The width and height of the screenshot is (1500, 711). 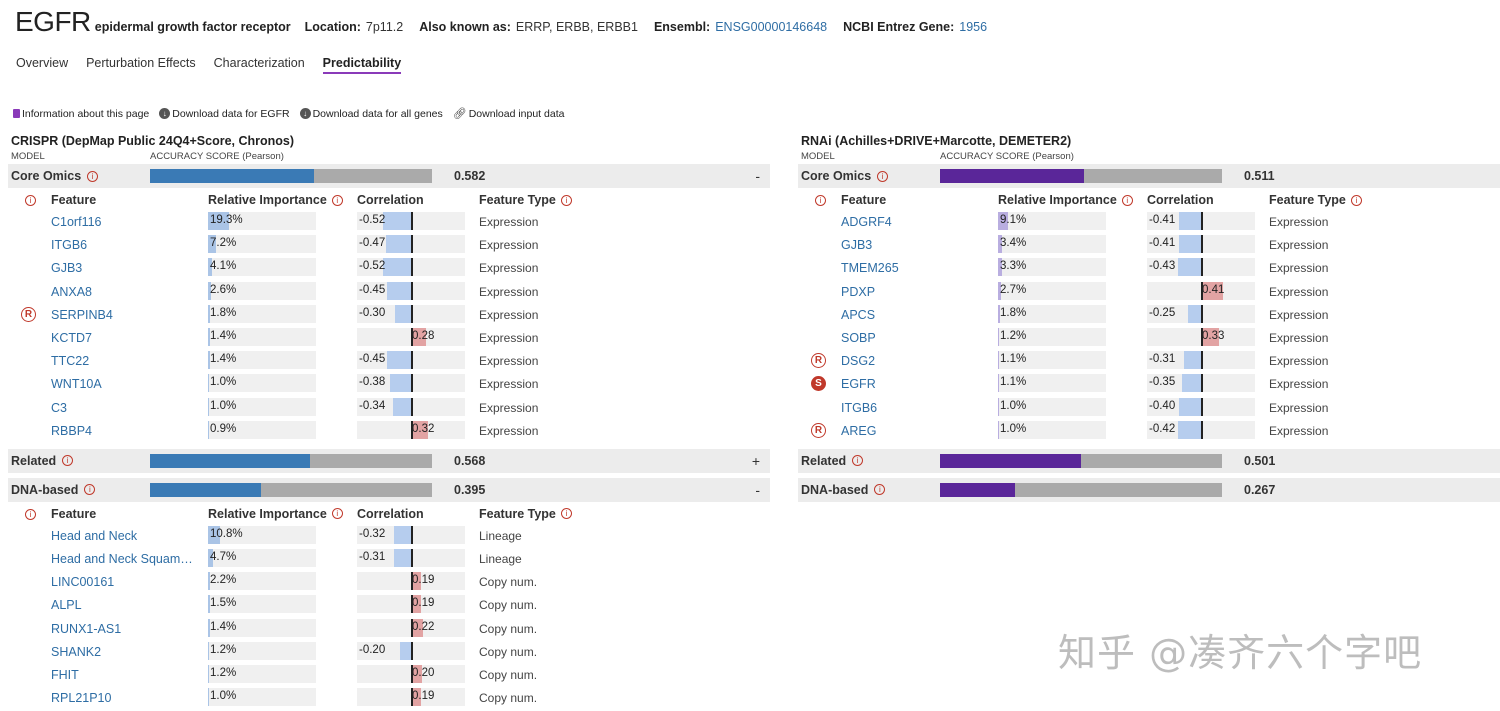 I want to click on feature-link: FHIT, so click(x=65, y=675).